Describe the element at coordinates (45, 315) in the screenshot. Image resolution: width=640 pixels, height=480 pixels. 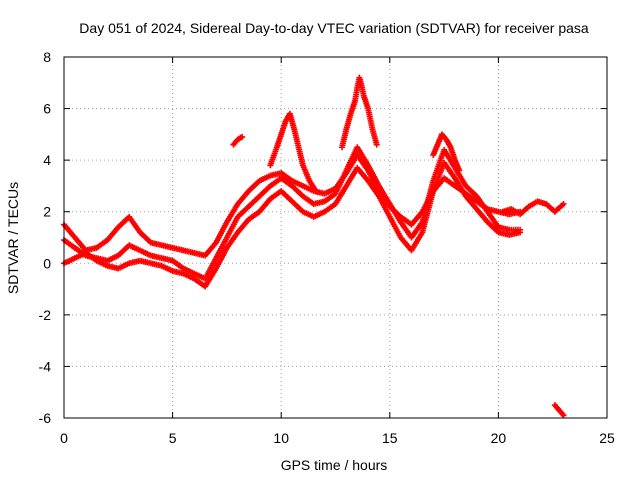
I see `y-tick-label: -2` at that location.